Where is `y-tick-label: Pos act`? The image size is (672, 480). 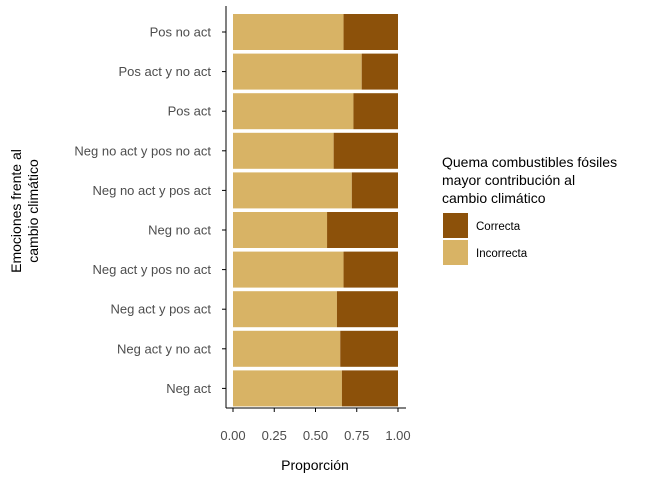
y-tick-label: Pos act is located at coordinates (190, 111).